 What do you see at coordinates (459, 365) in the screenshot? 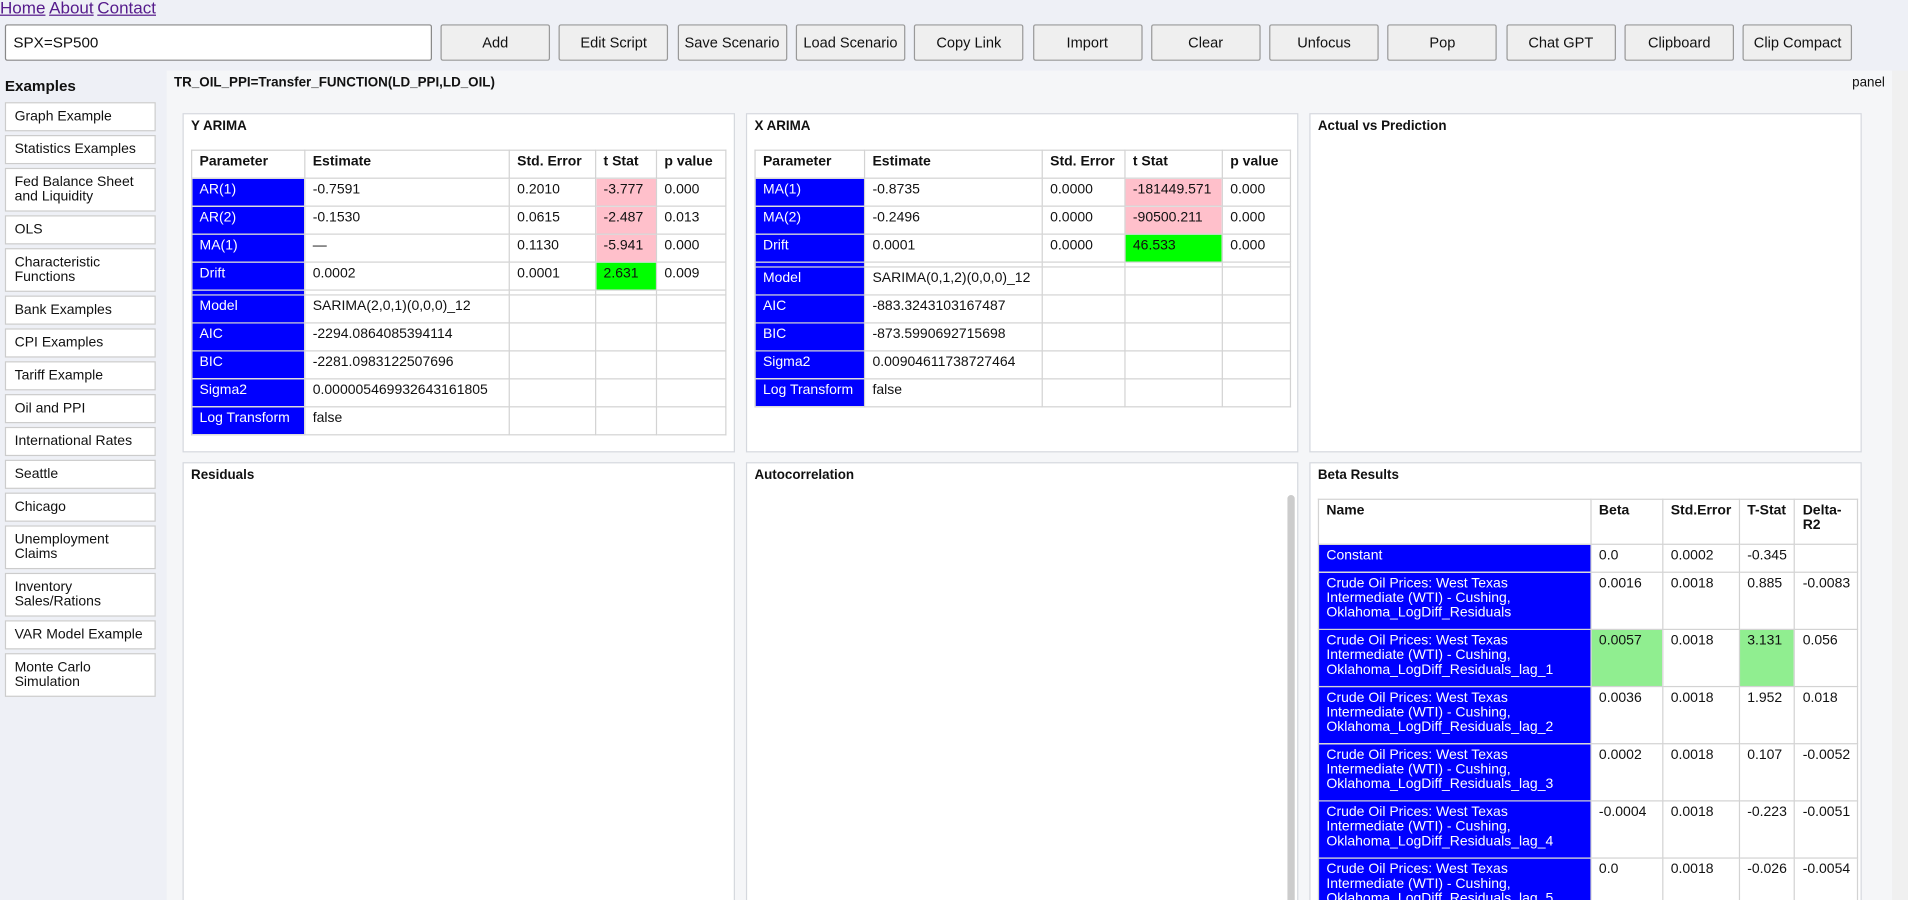
I see `table-row: BIC -2281.0983122507696` at bounding box center [459, 365].